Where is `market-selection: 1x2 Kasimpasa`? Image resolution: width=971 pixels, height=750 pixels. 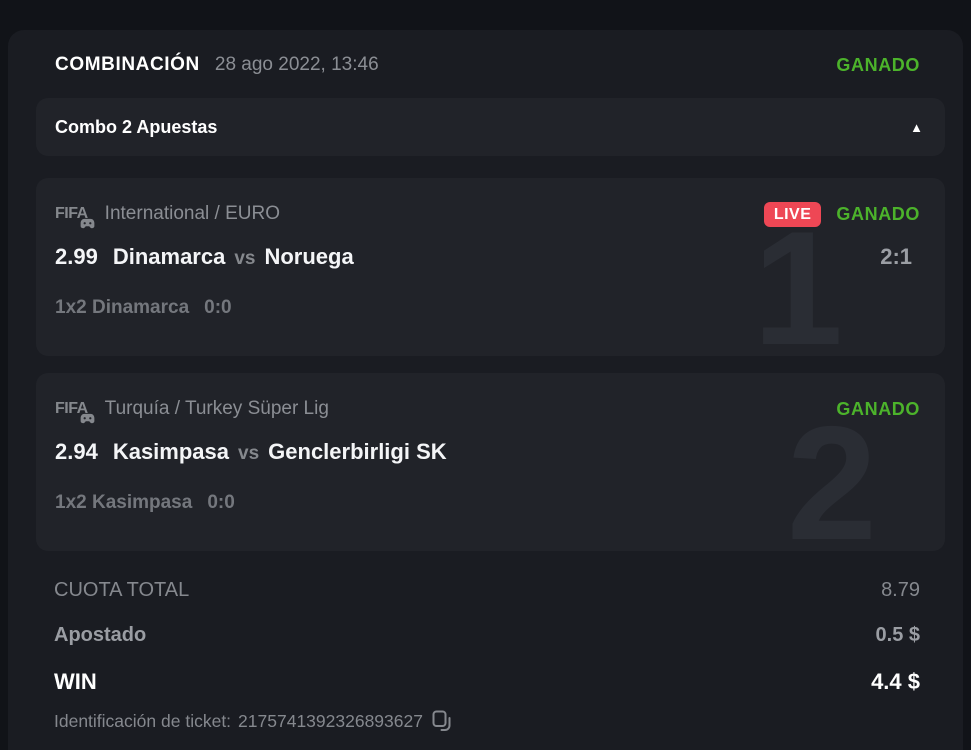
market-selection: 1x2 Kasimpasa is located at coordinates (124, 502).